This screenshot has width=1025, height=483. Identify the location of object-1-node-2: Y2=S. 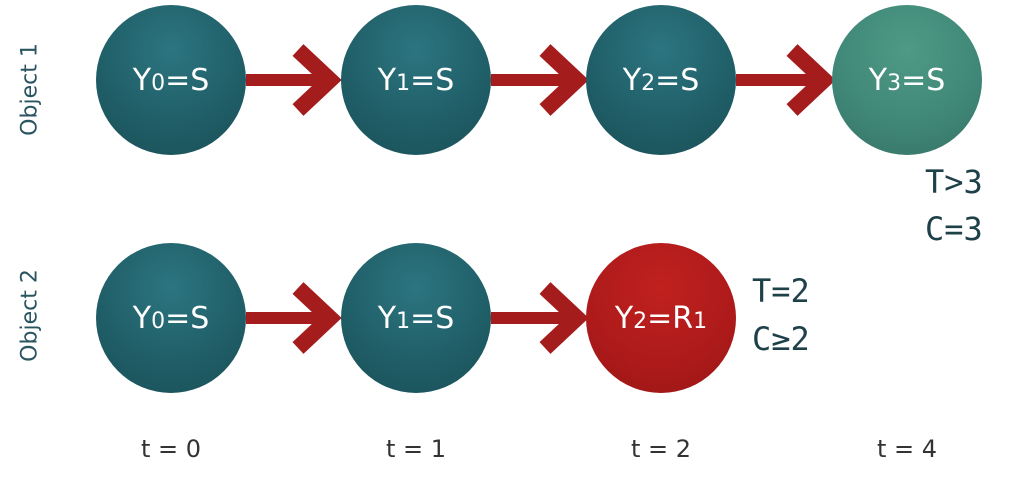
(661, 80).